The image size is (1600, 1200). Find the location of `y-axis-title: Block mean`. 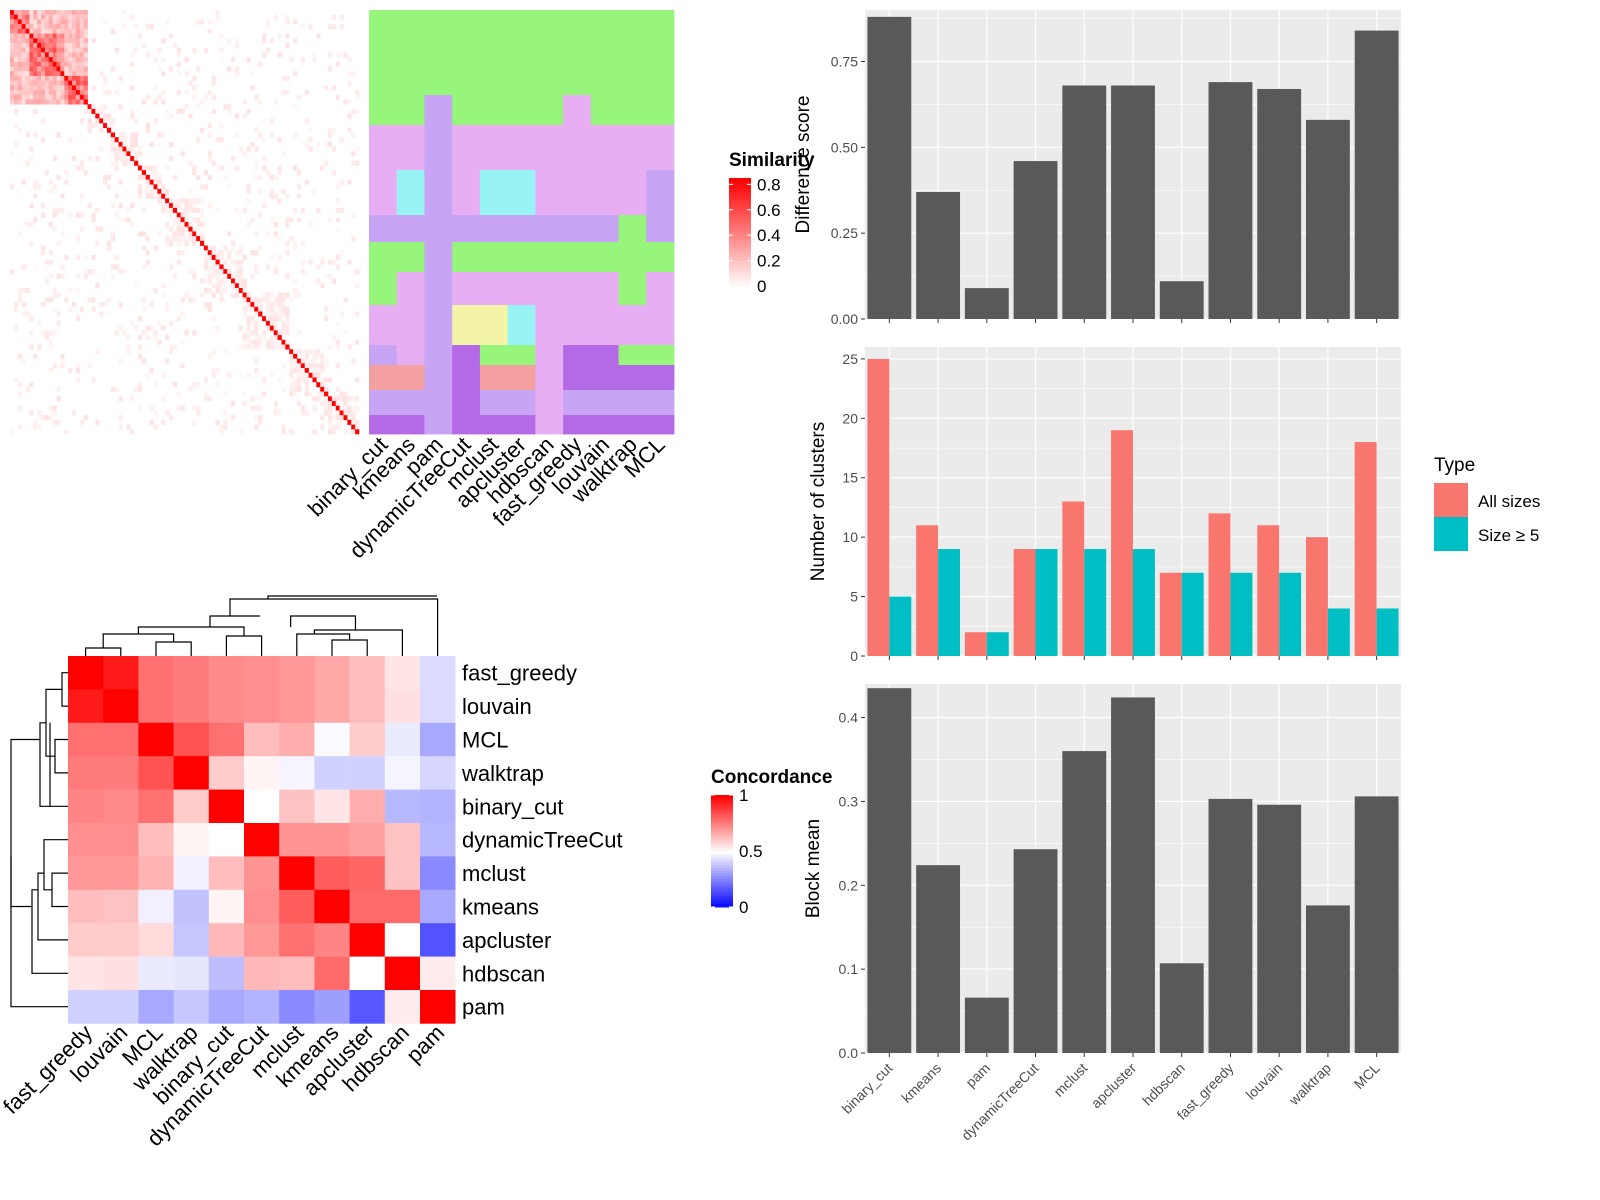

y-axis-title: Block mean is located at coordinates (813, 868).